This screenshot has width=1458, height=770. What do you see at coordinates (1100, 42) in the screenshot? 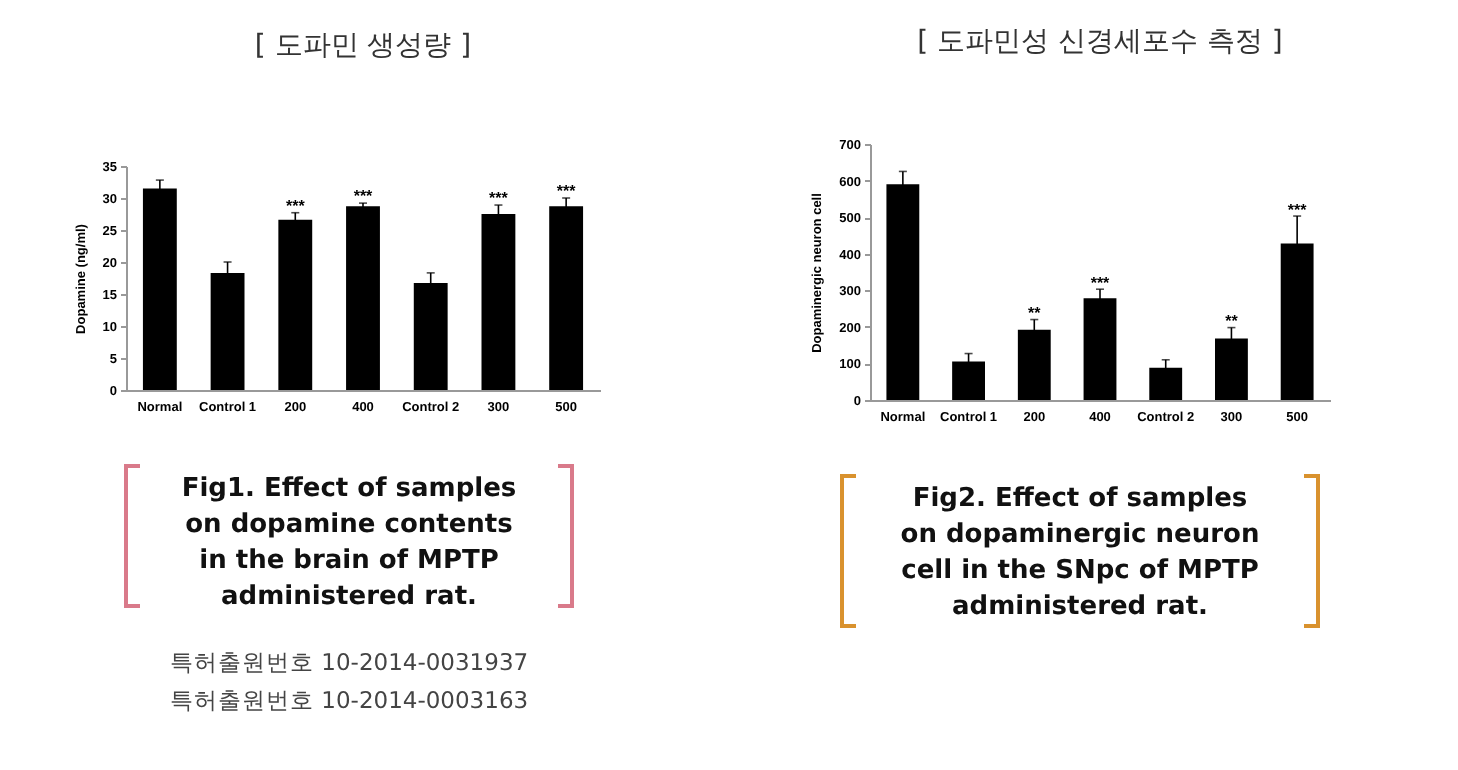
I see `chart-title: [ 도파민성 신경세포수 측정 ]` at bounding box center [1100, 42].